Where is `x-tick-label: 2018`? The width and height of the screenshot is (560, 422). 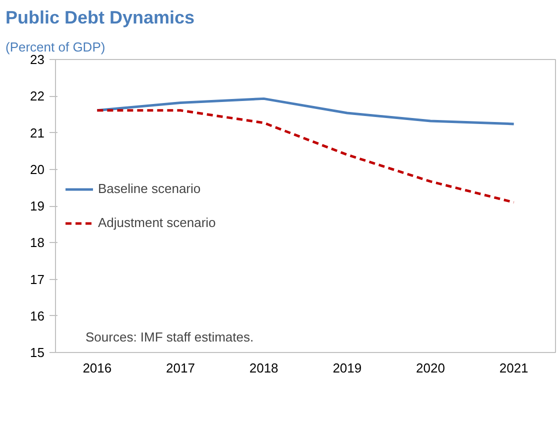
x-tick-label: 2018 is located at coordinates (263, 368).